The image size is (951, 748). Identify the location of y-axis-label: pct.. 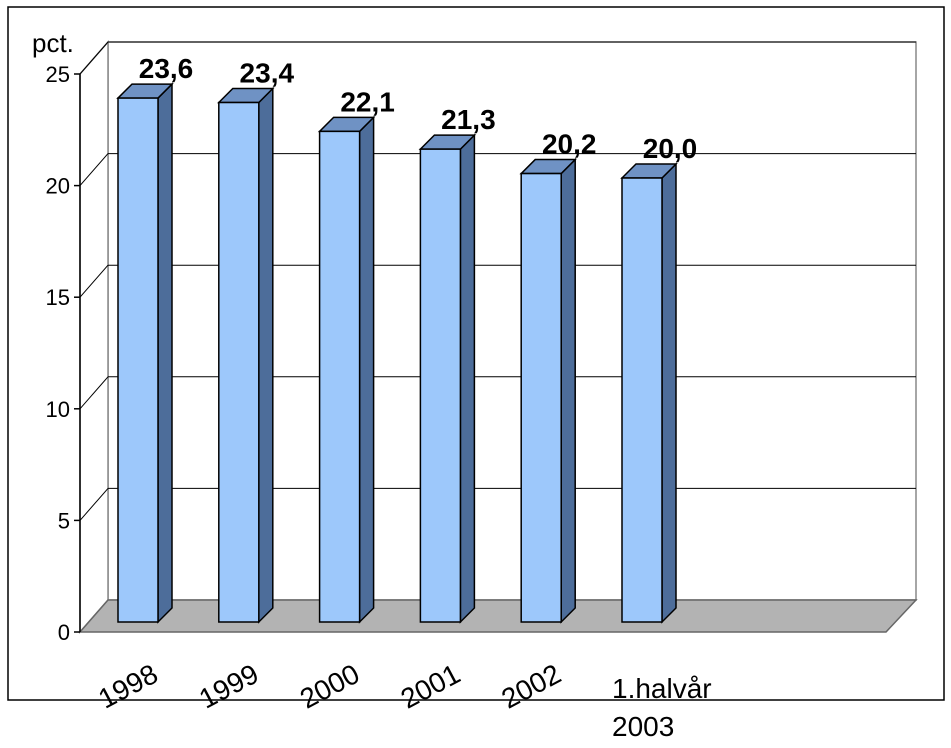
(53, 43).